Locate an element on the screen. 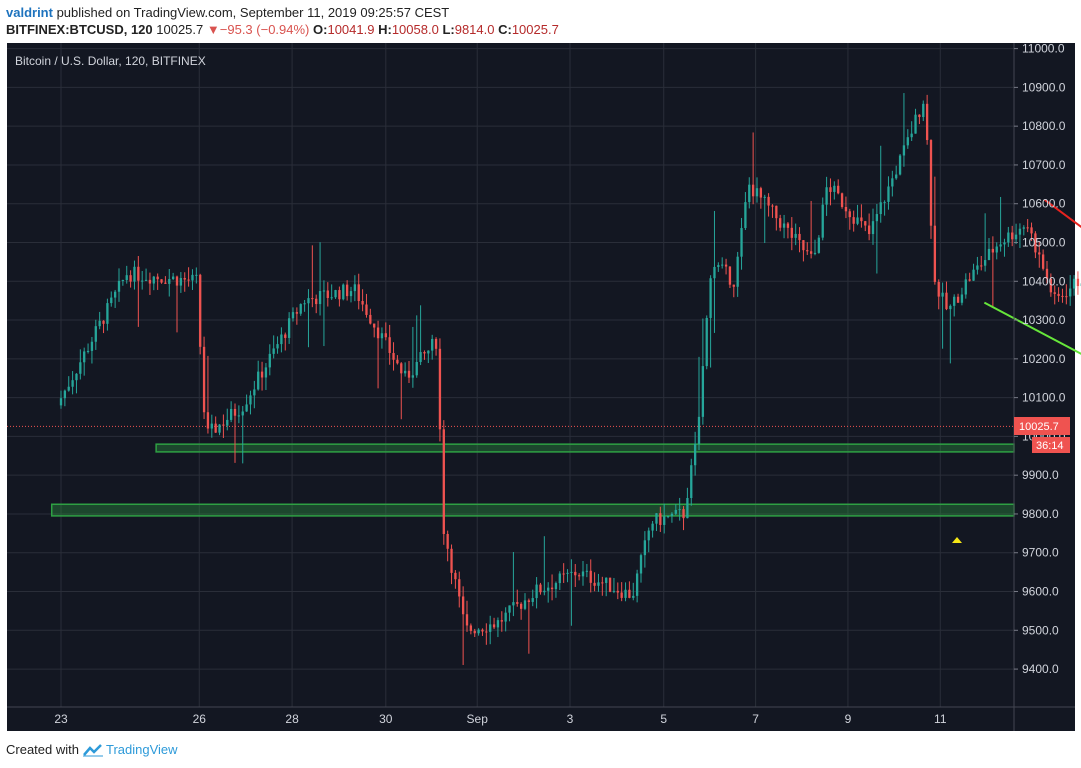 This screenshot has width=1081, height=768. y-tick-label: 9900.0 is located at coordinates (1040, 475).